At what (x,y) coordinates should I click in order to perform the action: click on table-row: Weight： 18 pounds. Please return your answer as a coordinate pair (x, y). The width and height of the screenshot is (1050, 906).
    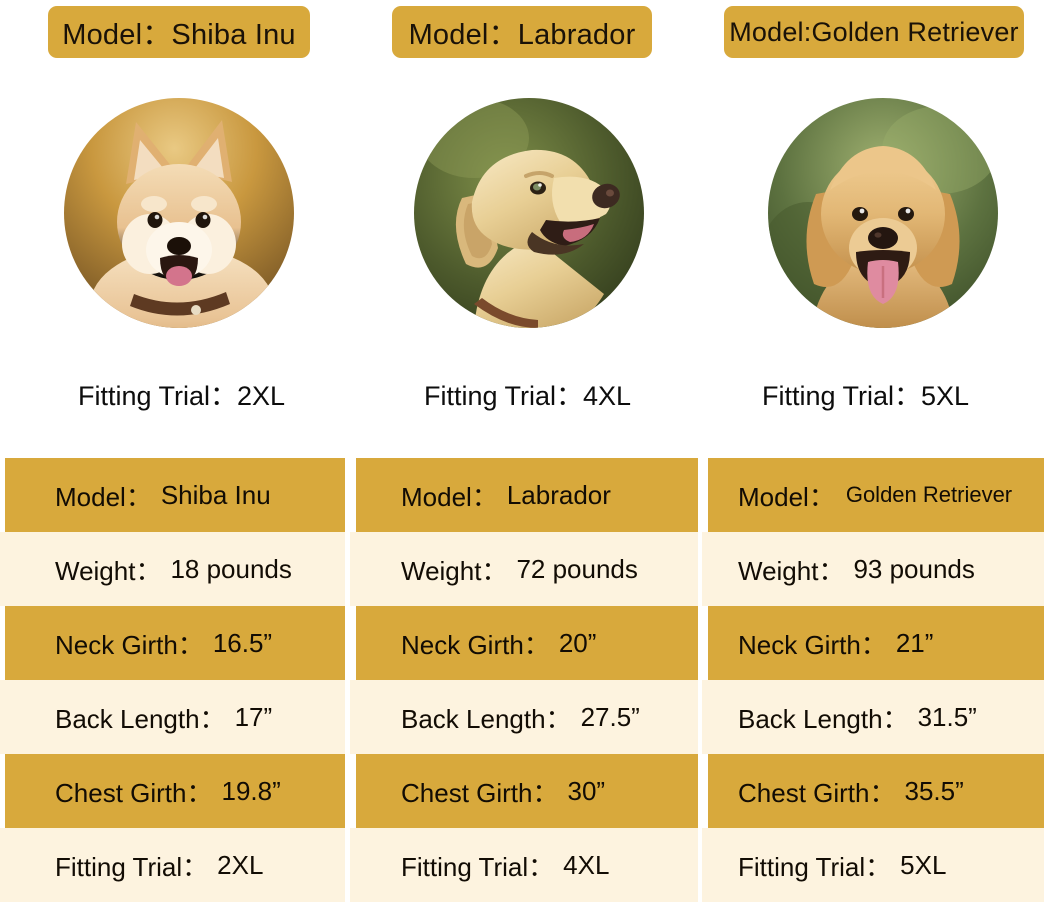
    Looking at the image, I should click on (172, 569).